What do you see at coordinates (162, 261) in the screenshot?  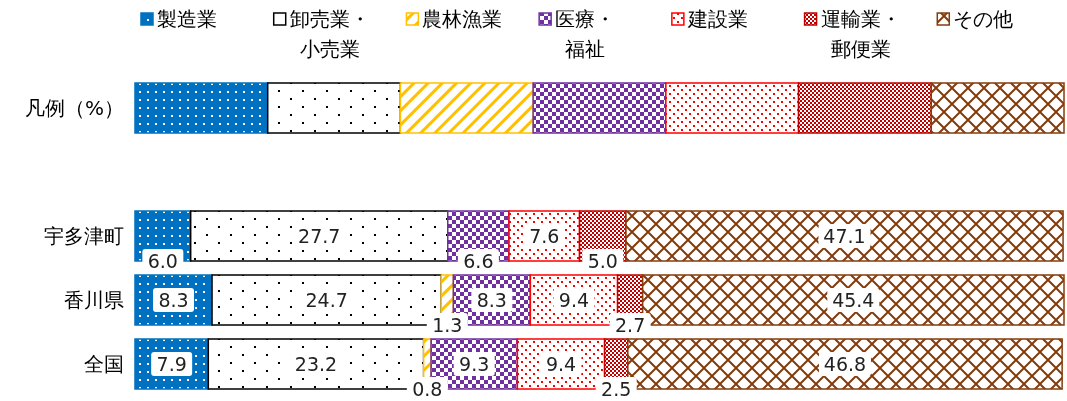 I see `data-label: 6.0` at bounding box center [162, 261].